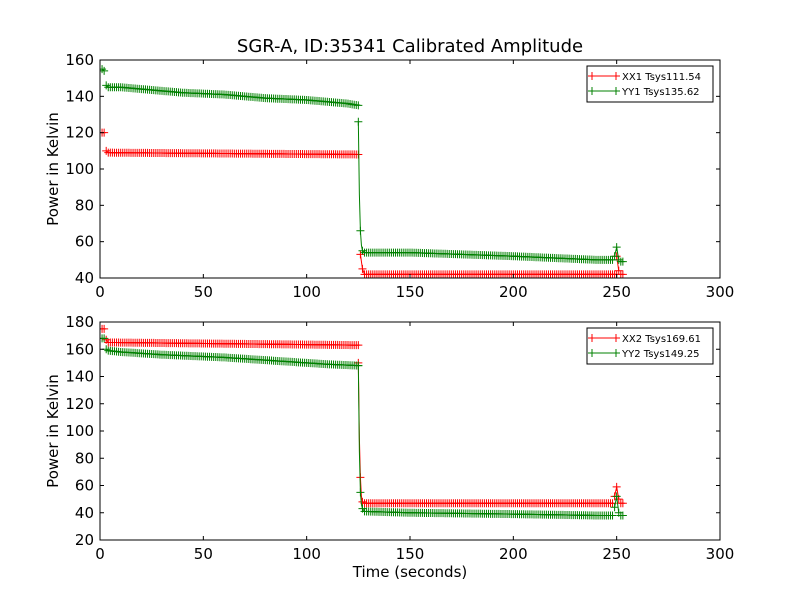  I want to click on x-axis-label: Time (seconds), so click(410, 572).